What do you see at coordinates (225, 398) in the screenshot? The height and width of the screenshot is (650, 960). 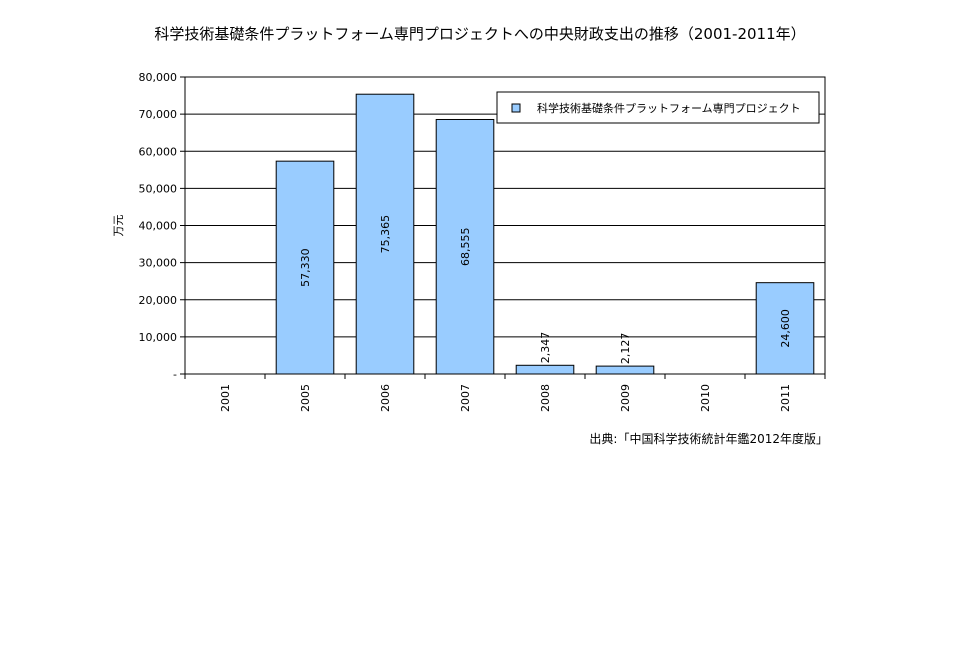 I see `x-tick-label: 2001` at bounding box center [225, 398].